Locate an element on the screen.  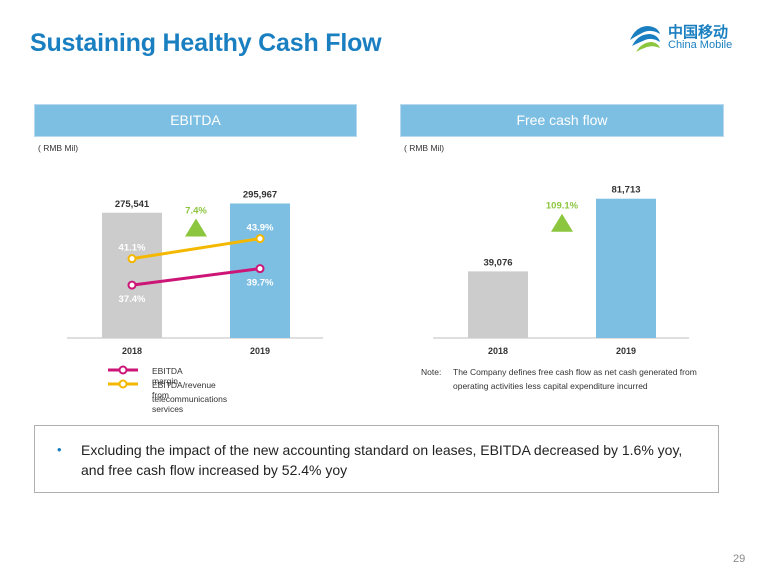
ebitda-line-0-point-2019 is located at coordinates (260, 269).